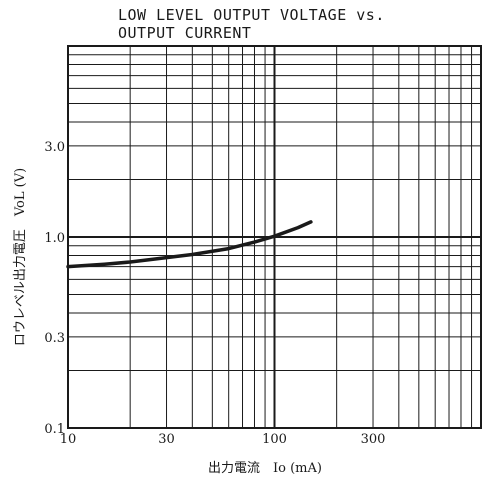 The width and height of the screenshot is (487, 481). I want to click on x-tick-label: 100, so click(274, 439).